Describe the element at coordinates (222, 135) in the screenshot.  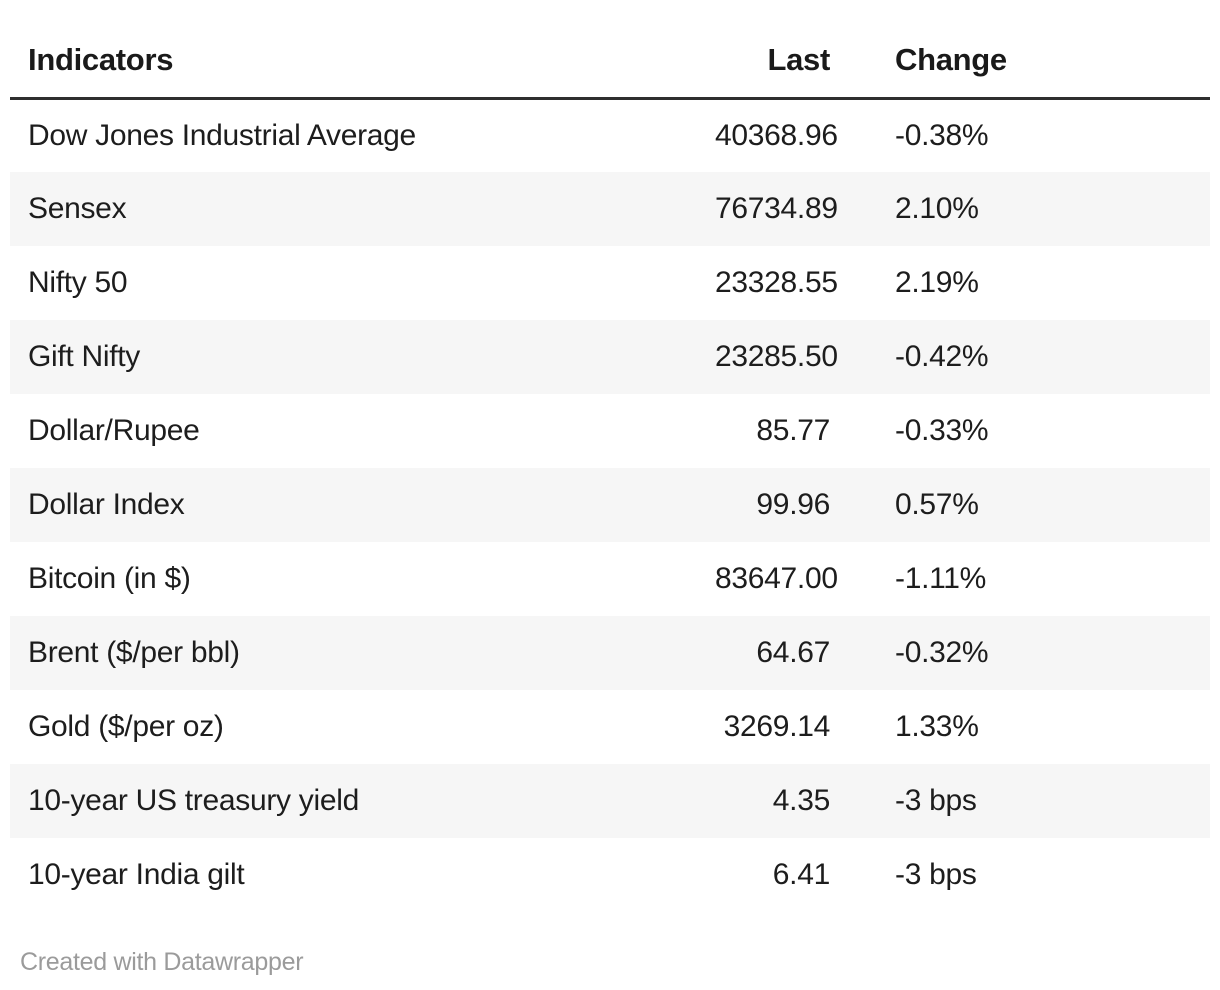
I see `indicator-cell: Dow Jones Industrial Average` at that location.